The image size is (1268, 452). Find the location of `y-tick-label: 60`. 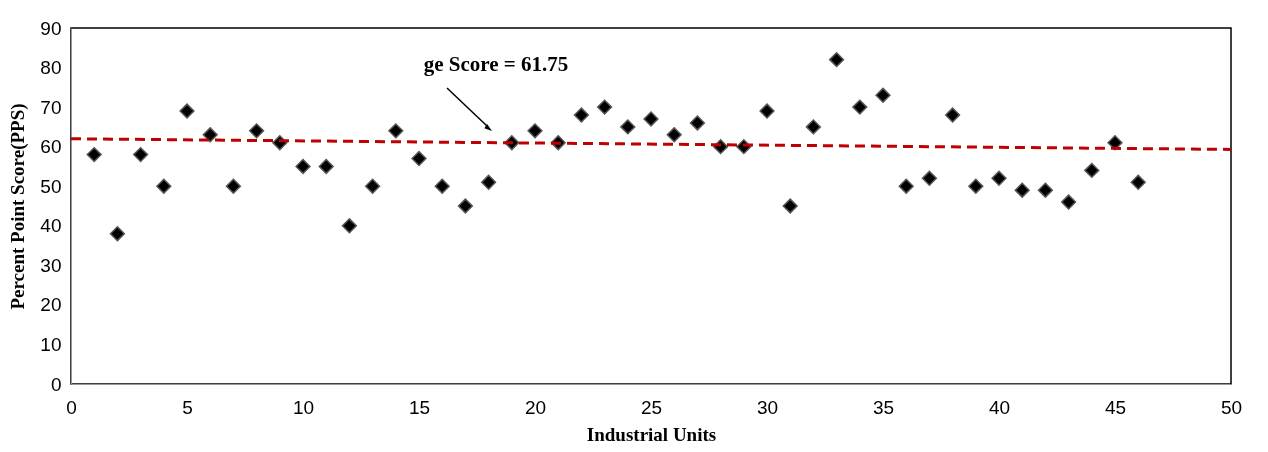

y-tick-label: 60 is located at coordinates (51, 147).